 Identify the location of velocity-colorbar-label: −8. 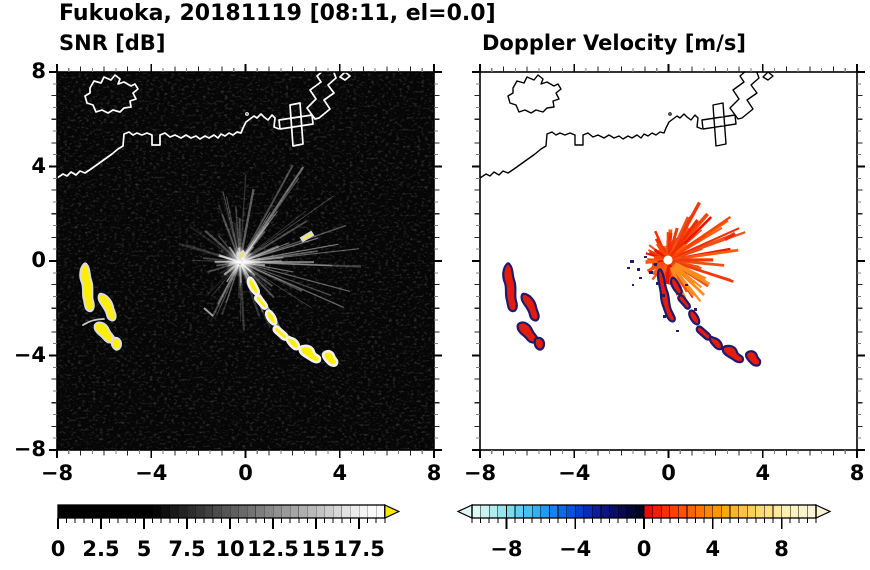
(506, 549).